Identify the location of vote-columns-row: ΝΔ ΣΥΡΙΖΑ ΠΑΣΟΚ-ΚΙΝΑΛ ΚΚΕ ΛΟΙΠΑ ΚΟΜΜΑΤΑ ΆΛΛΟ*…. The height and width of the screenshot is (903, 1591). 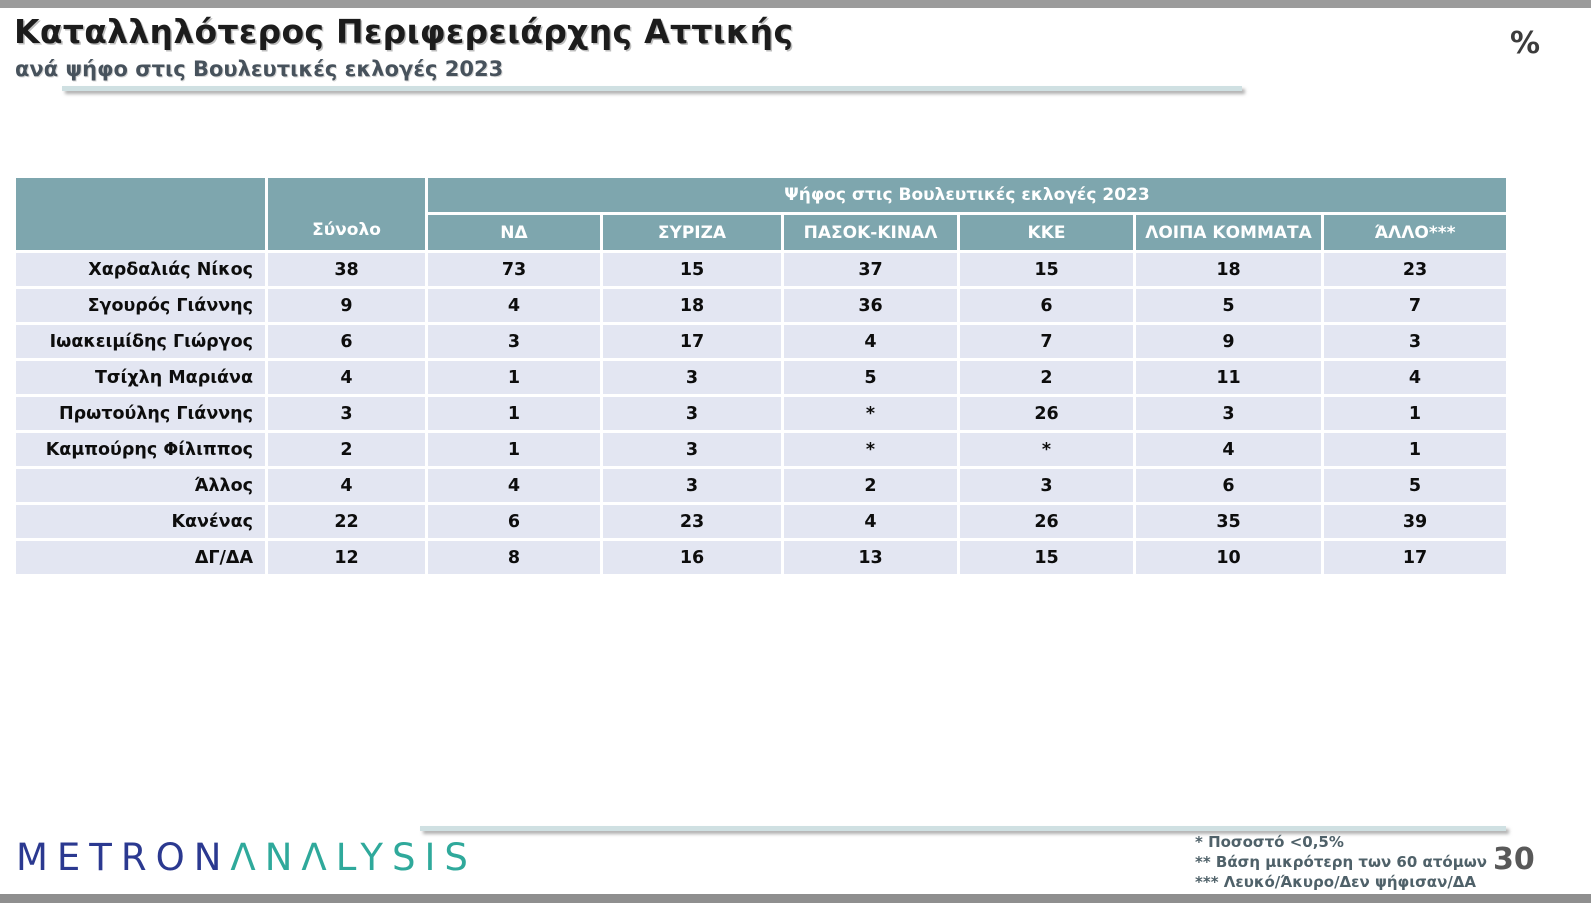
(762, 232).